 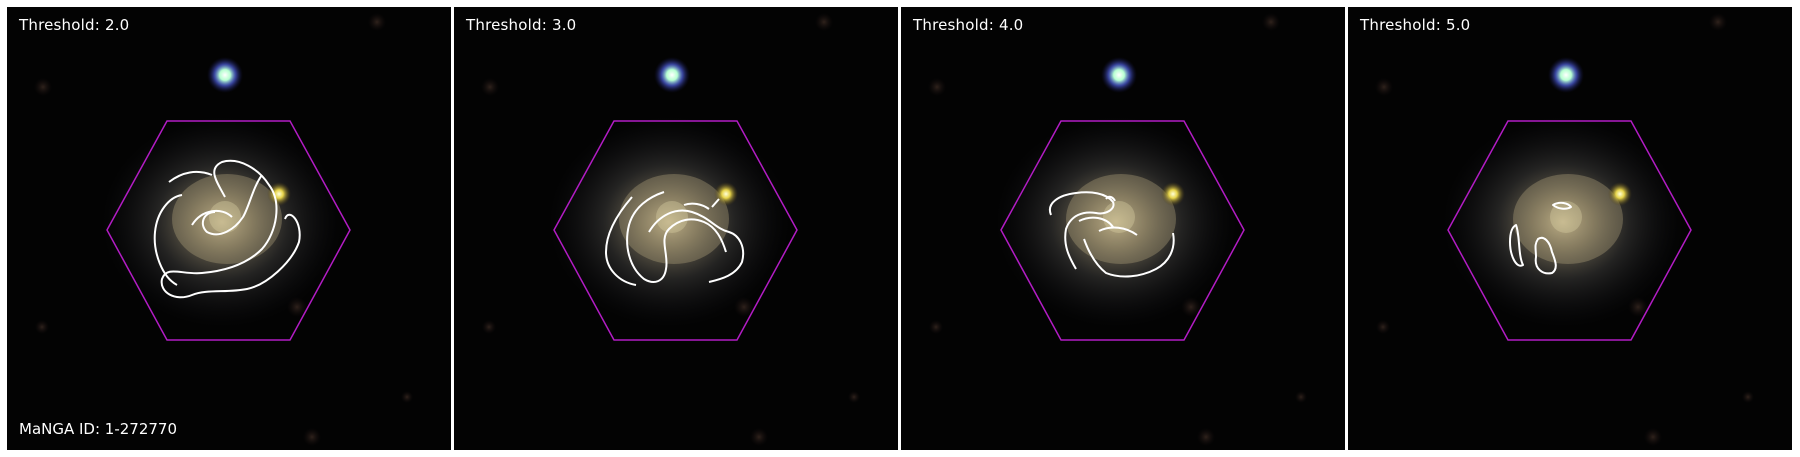 What do you see at coordinates (1415, 25) in the screenshot?
I see `threshold-label: Threshold: 5.0` at bounding box center [1415, 25].